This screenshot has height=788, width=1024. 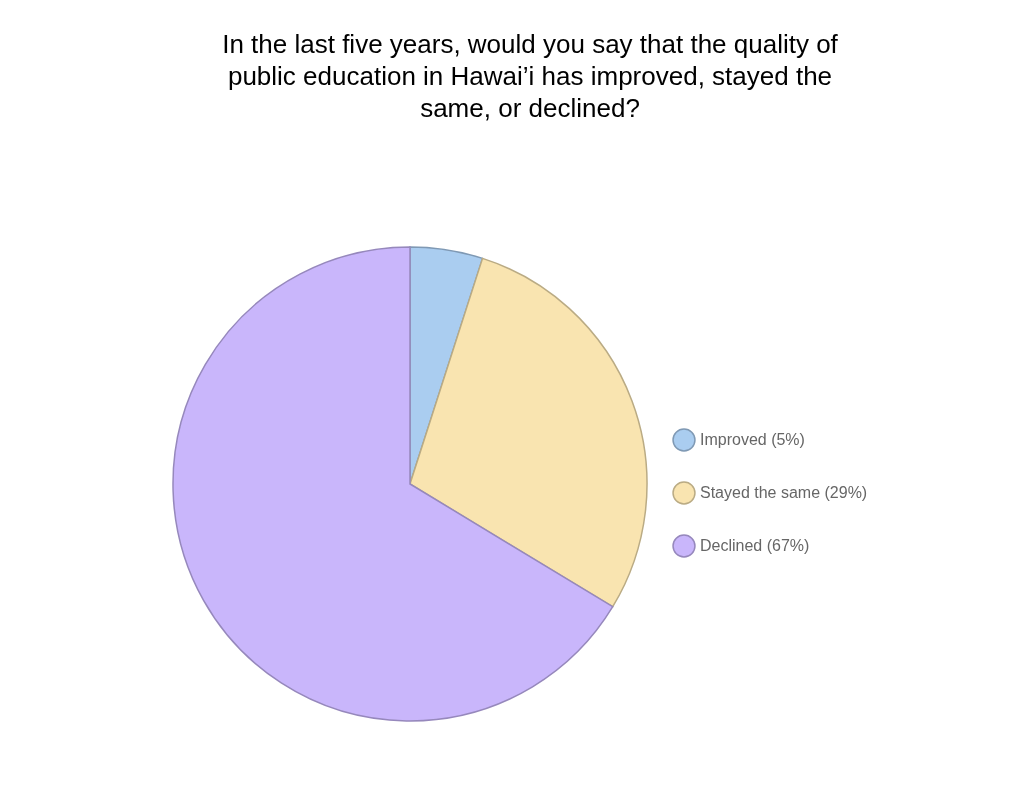 I want to click on legend-label: Declined (67%), so click(x=755, y=545).